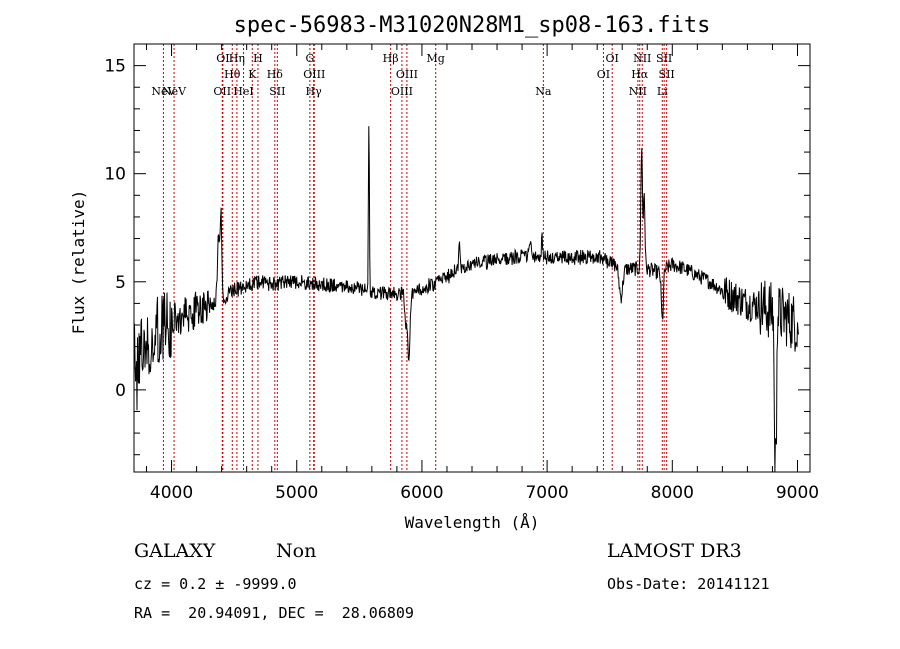 This screenshot has width=900, height=649. Describe the element at coordinates (237, 58) in the screenshot. I see `line-label: Hη` at that location.